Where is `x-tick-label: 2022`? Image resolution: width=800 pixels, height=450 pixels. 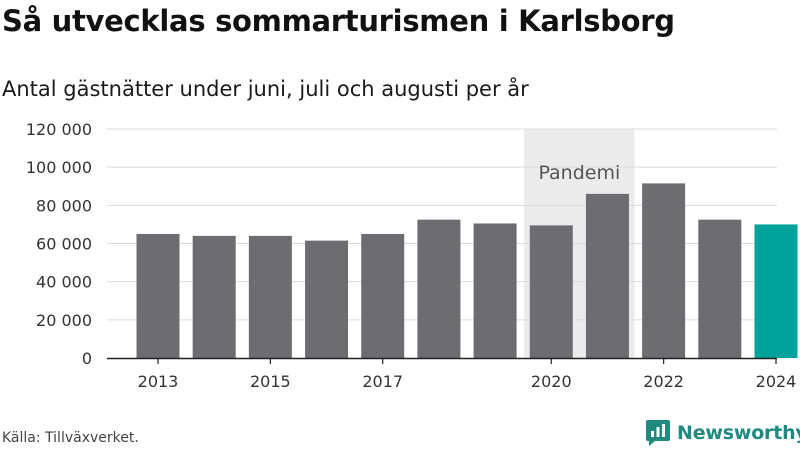
x-tick-label: 2022 is located at coordinates (663, 381).